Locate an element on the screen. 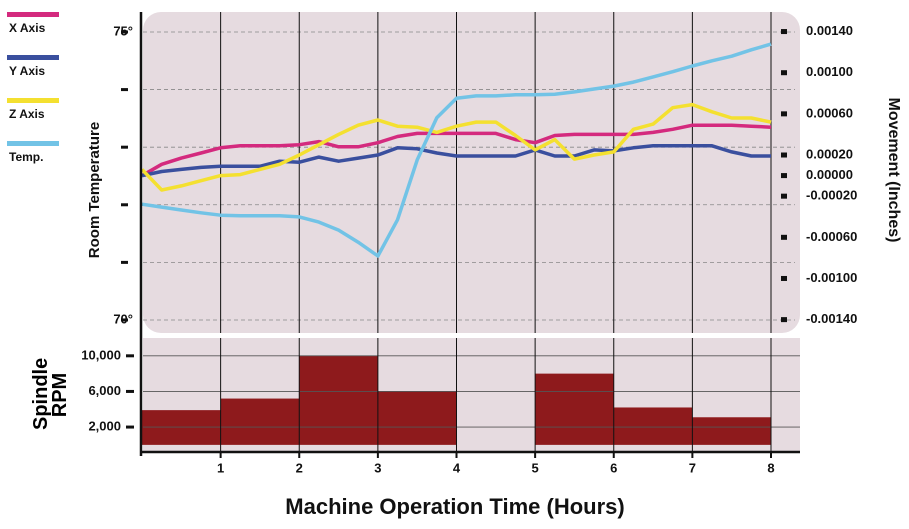  x-tick-label: 8 is located at coordinates (770, 467).